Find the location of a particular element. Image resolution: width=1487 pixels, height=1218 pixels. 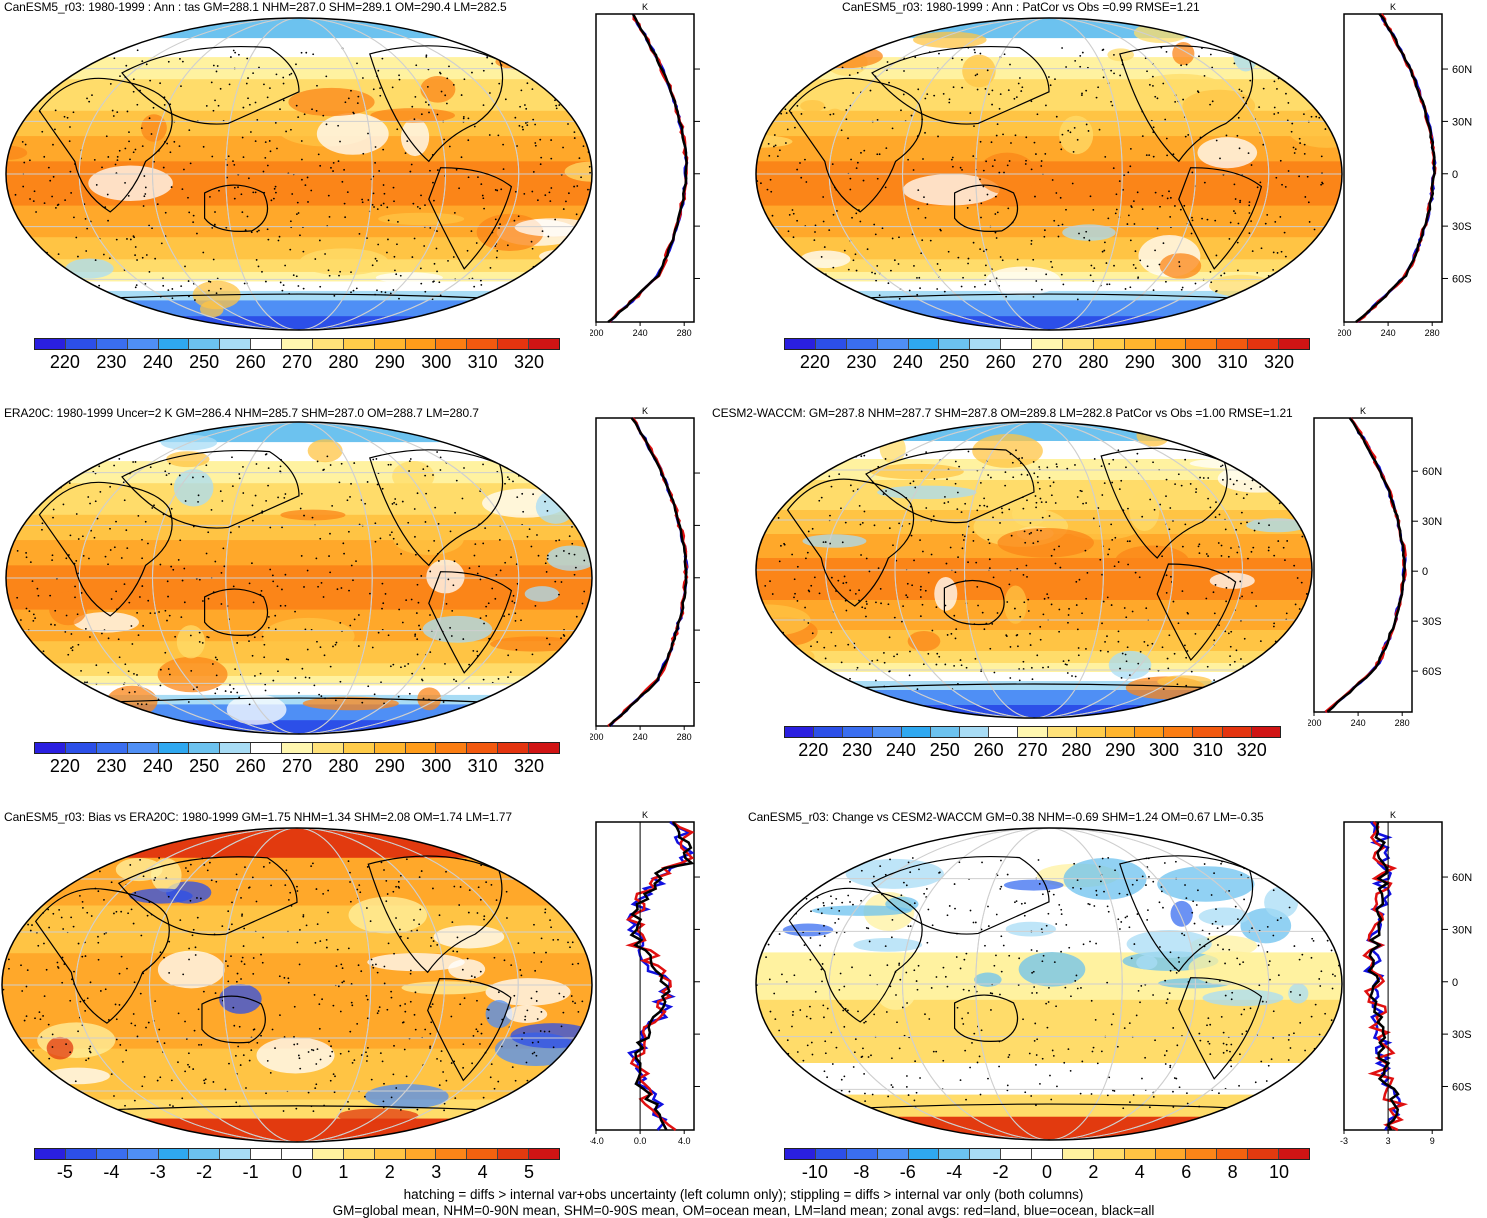

colorbar-tick-label: -4 is located at coordinates (954, 1172).